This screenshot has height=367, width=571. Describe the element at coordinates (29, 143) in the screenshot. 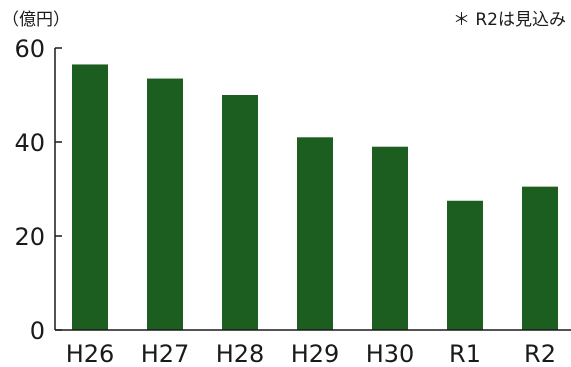

I see `y-tick-label: 40` at that location.